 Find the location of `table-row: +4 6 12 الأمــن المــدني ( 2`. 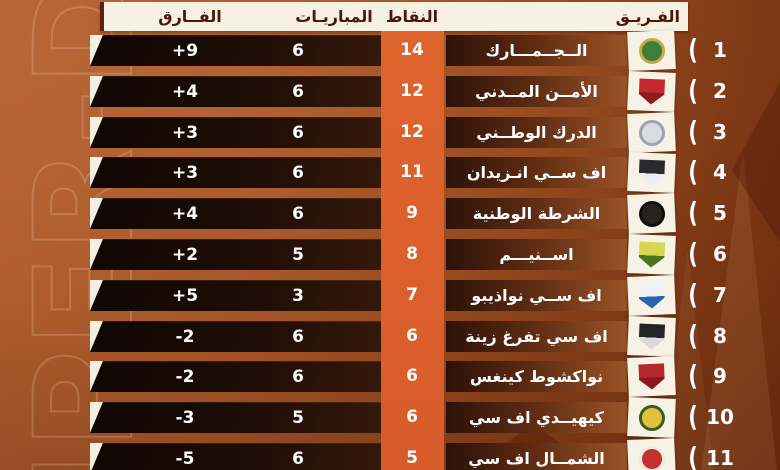

table-row: +4 6 12 الأمــن المــدني ( 2 is located at coordinates (390, 91).